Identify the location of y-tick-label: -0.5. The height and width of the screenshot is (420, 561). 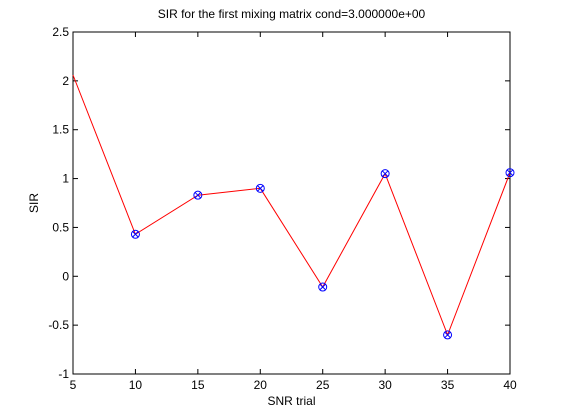
(58, 325).